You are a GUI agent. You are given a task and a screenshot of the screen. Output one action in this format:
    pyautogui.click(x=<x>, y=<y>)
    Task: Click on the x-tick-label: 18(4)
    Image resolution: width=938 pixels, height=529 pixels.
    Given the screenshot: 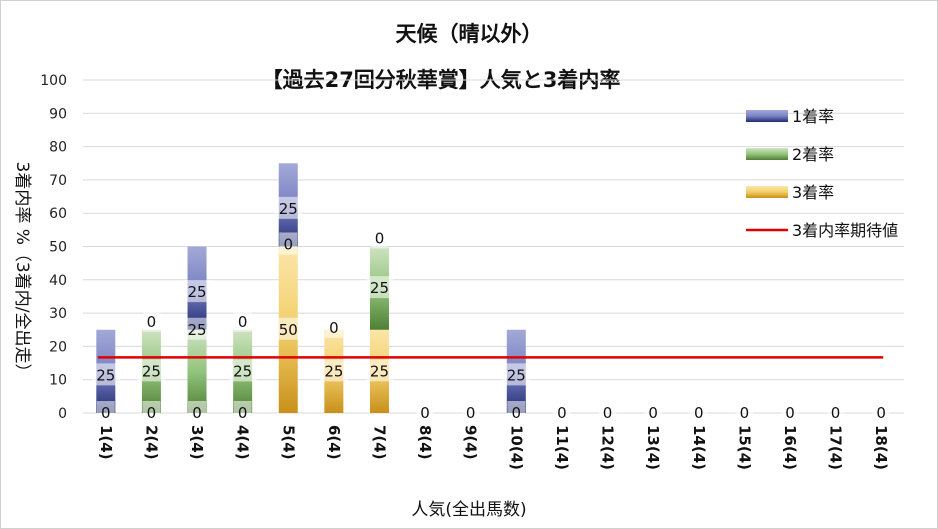 What is the action you would take?
    pyautogui.click(x=881, y=447)
    